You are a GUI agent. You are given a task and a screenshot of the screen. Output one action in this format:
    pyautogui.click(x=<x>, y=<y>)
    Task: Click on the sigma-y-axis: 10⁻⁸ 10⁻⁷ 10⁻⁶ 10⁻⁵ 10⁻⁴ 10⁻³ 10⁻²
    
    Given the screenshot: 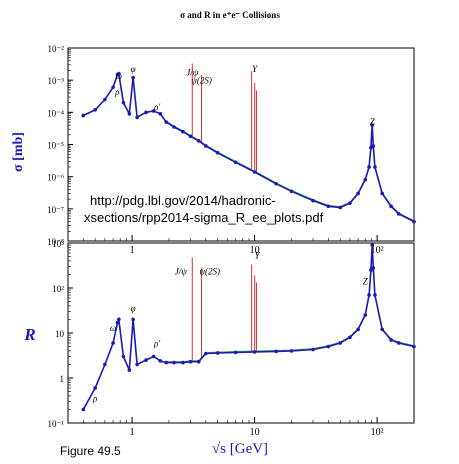 What is the action you would take?
    pyautogui.click(x=60, y=145)
    